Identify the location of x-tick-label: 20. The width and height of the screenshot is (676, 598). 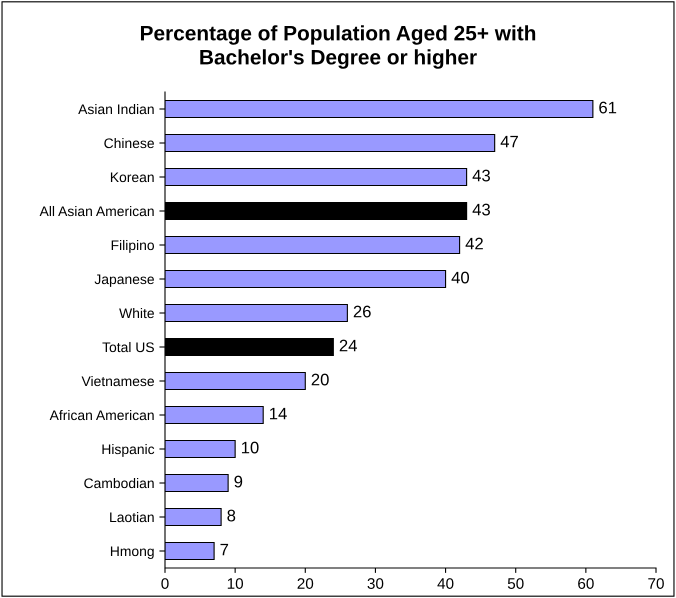
(306, 583).